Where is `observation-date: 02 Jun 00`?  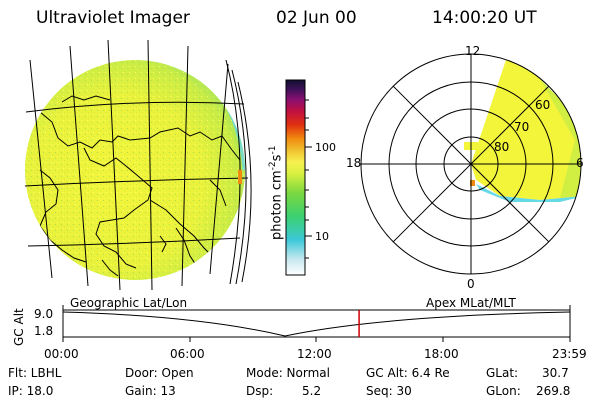 observation-date: 02 Jun 00 is located at coordinates (316, 18).